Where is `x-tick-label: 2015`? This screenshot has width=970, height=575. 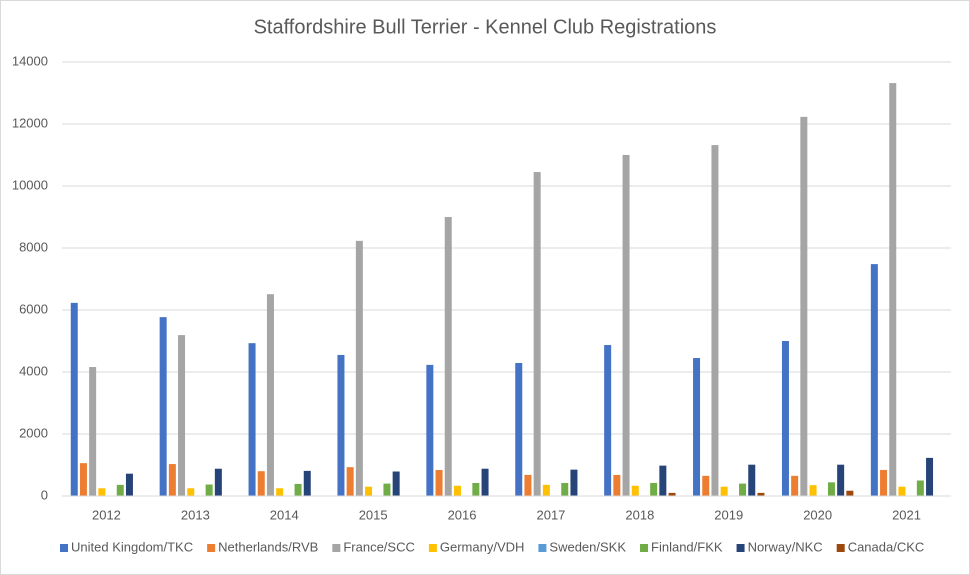 x-tick-label: 2015 is located at coordinates (373, 514).